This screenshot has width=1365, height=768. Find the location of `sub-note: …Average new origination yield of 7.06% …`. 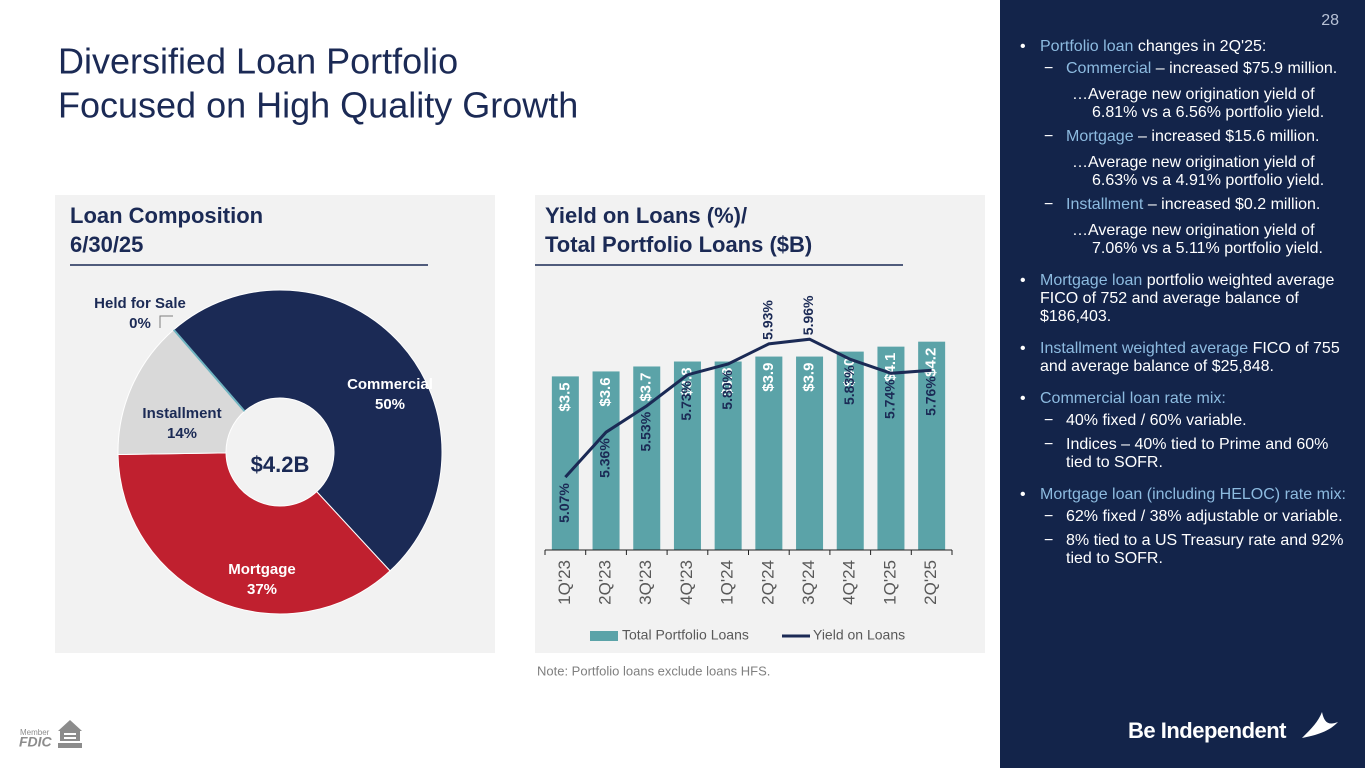

sub-note: …Average new origination yield of 7.06% … is located at coordinates (1197, 239).